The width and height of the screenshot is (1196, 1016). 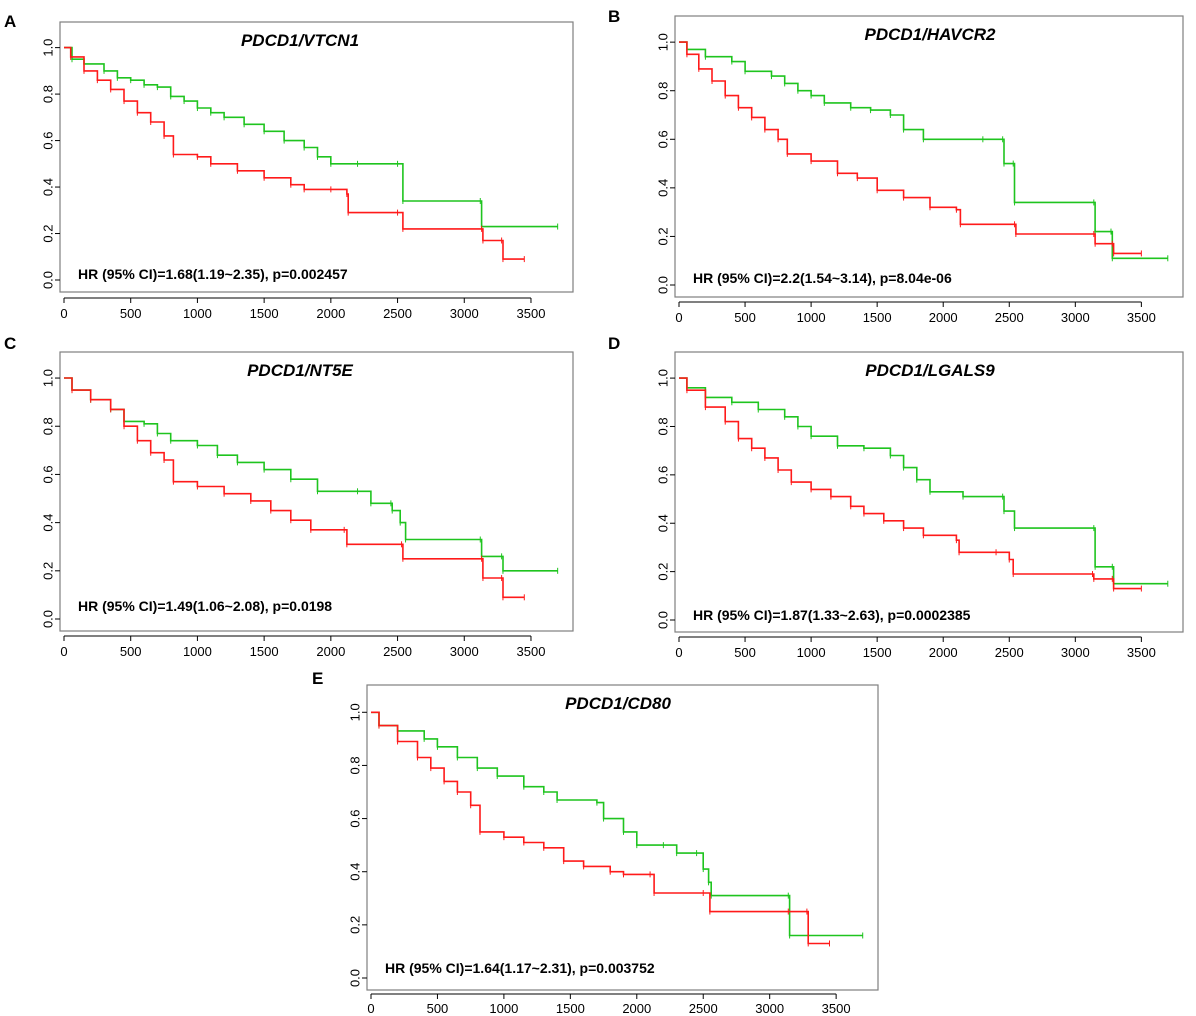 I want to click on hr-annotation: HR (95% CI)=2.2(1.54~3.14), p=8.04e-06, so click(x=822, y=278).